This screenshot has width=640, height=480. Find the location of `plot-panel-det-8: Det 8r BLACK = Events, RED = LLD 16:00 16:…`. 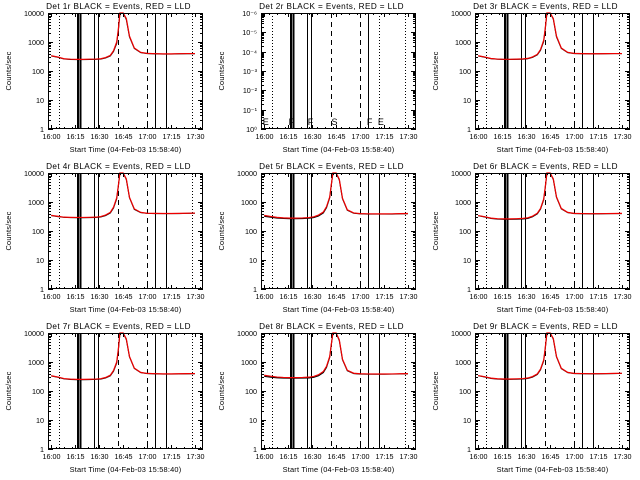

plot-panel-det-8: Det 8r BLACK = Events, RED = LLD 16:00 16:… is located at coordinates (319, 400).